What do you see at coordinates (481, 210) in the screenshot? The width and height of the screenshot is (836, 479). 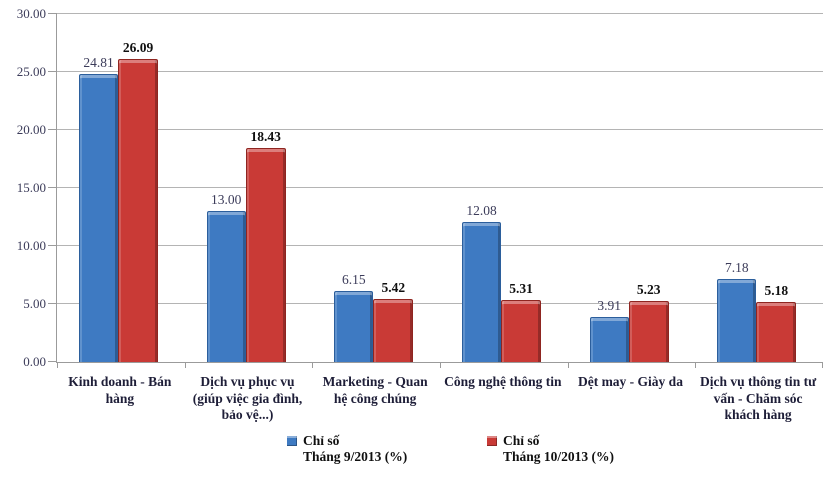 I see `bar-value-label: 12.08` at bounding box center [481, 210].